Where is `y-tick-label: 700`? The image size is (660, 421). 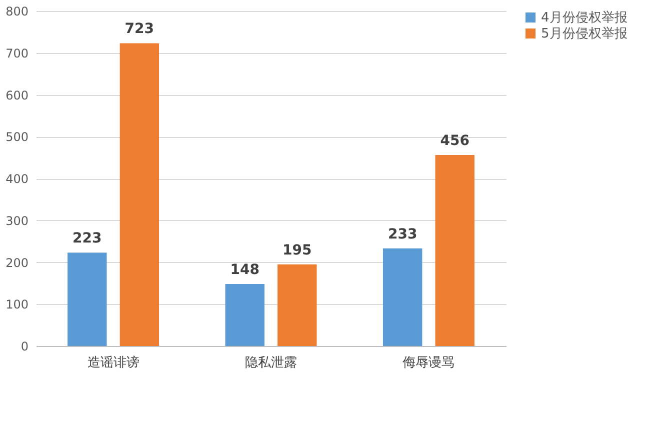 y-tick-label: 700 is located at coordinates (17, 53).